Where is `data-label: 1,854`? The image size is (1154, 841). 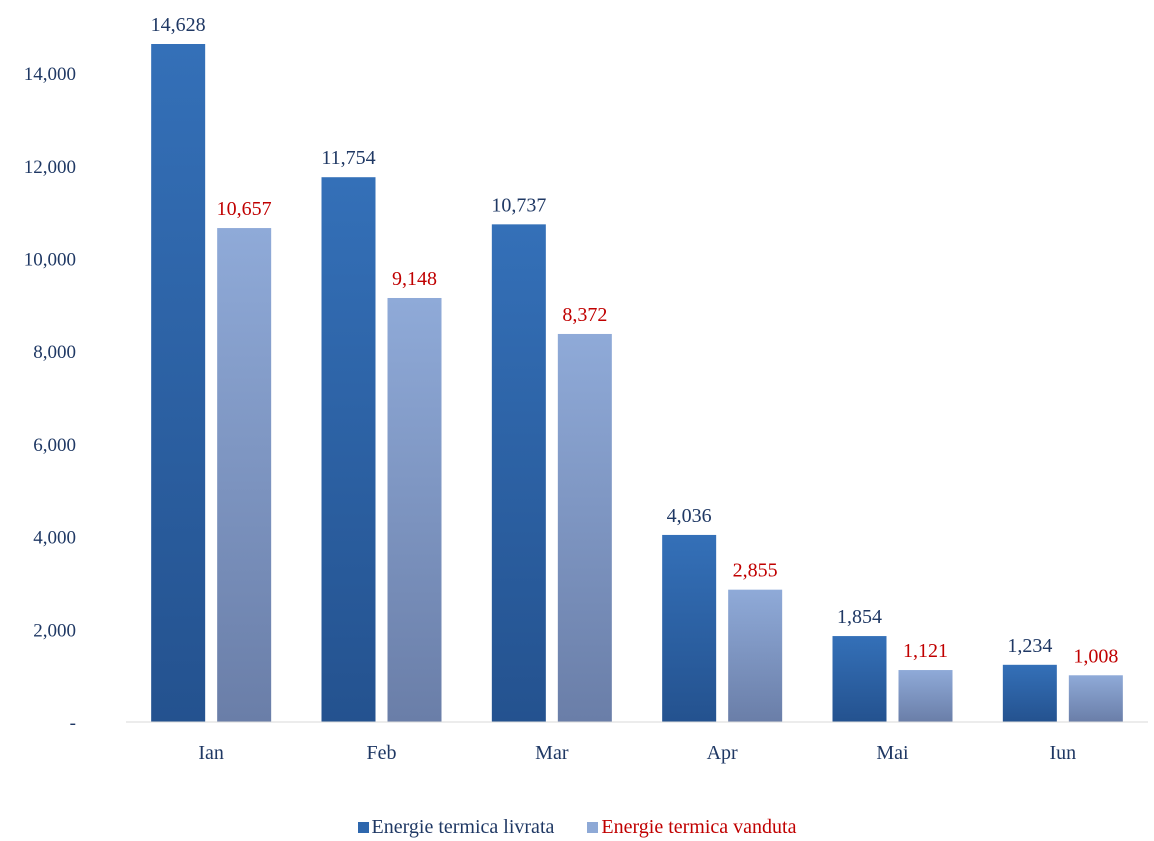 data-label: 1,854 is located at coordinates (859, 617).